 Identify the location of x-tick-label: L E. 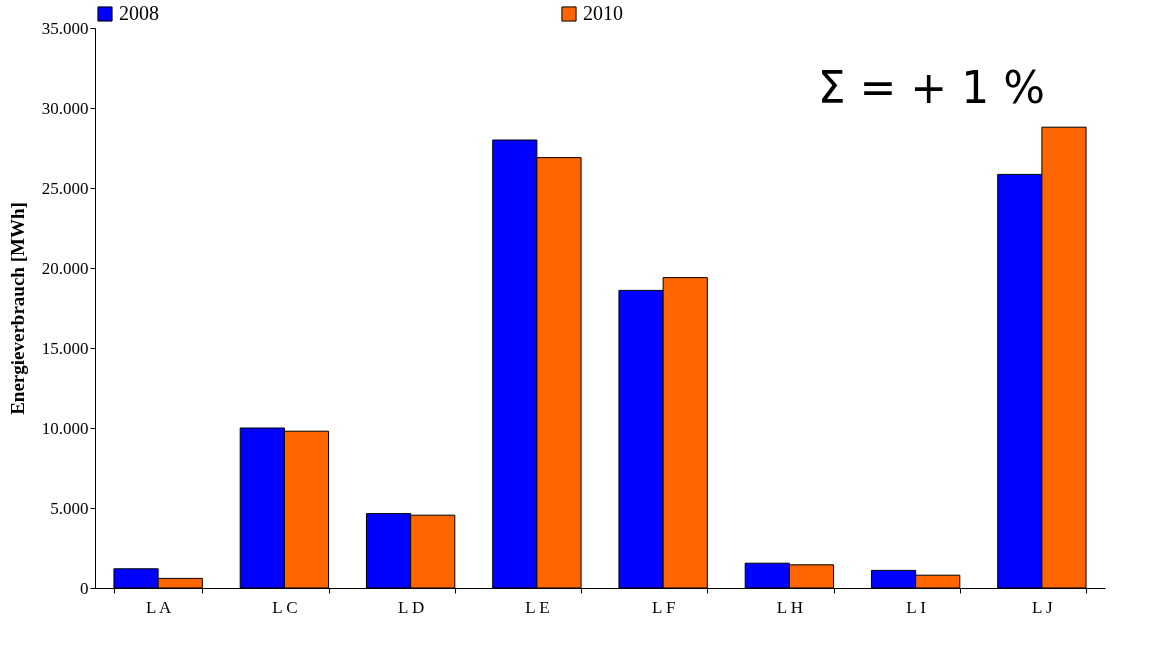
(537, 607).